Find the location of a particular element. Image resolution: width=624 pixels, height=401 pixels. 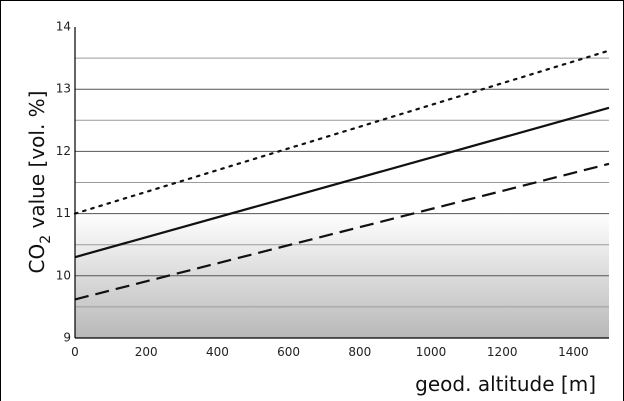

y-axis-title-subscript: 2 is located at coordinates (46, 239).